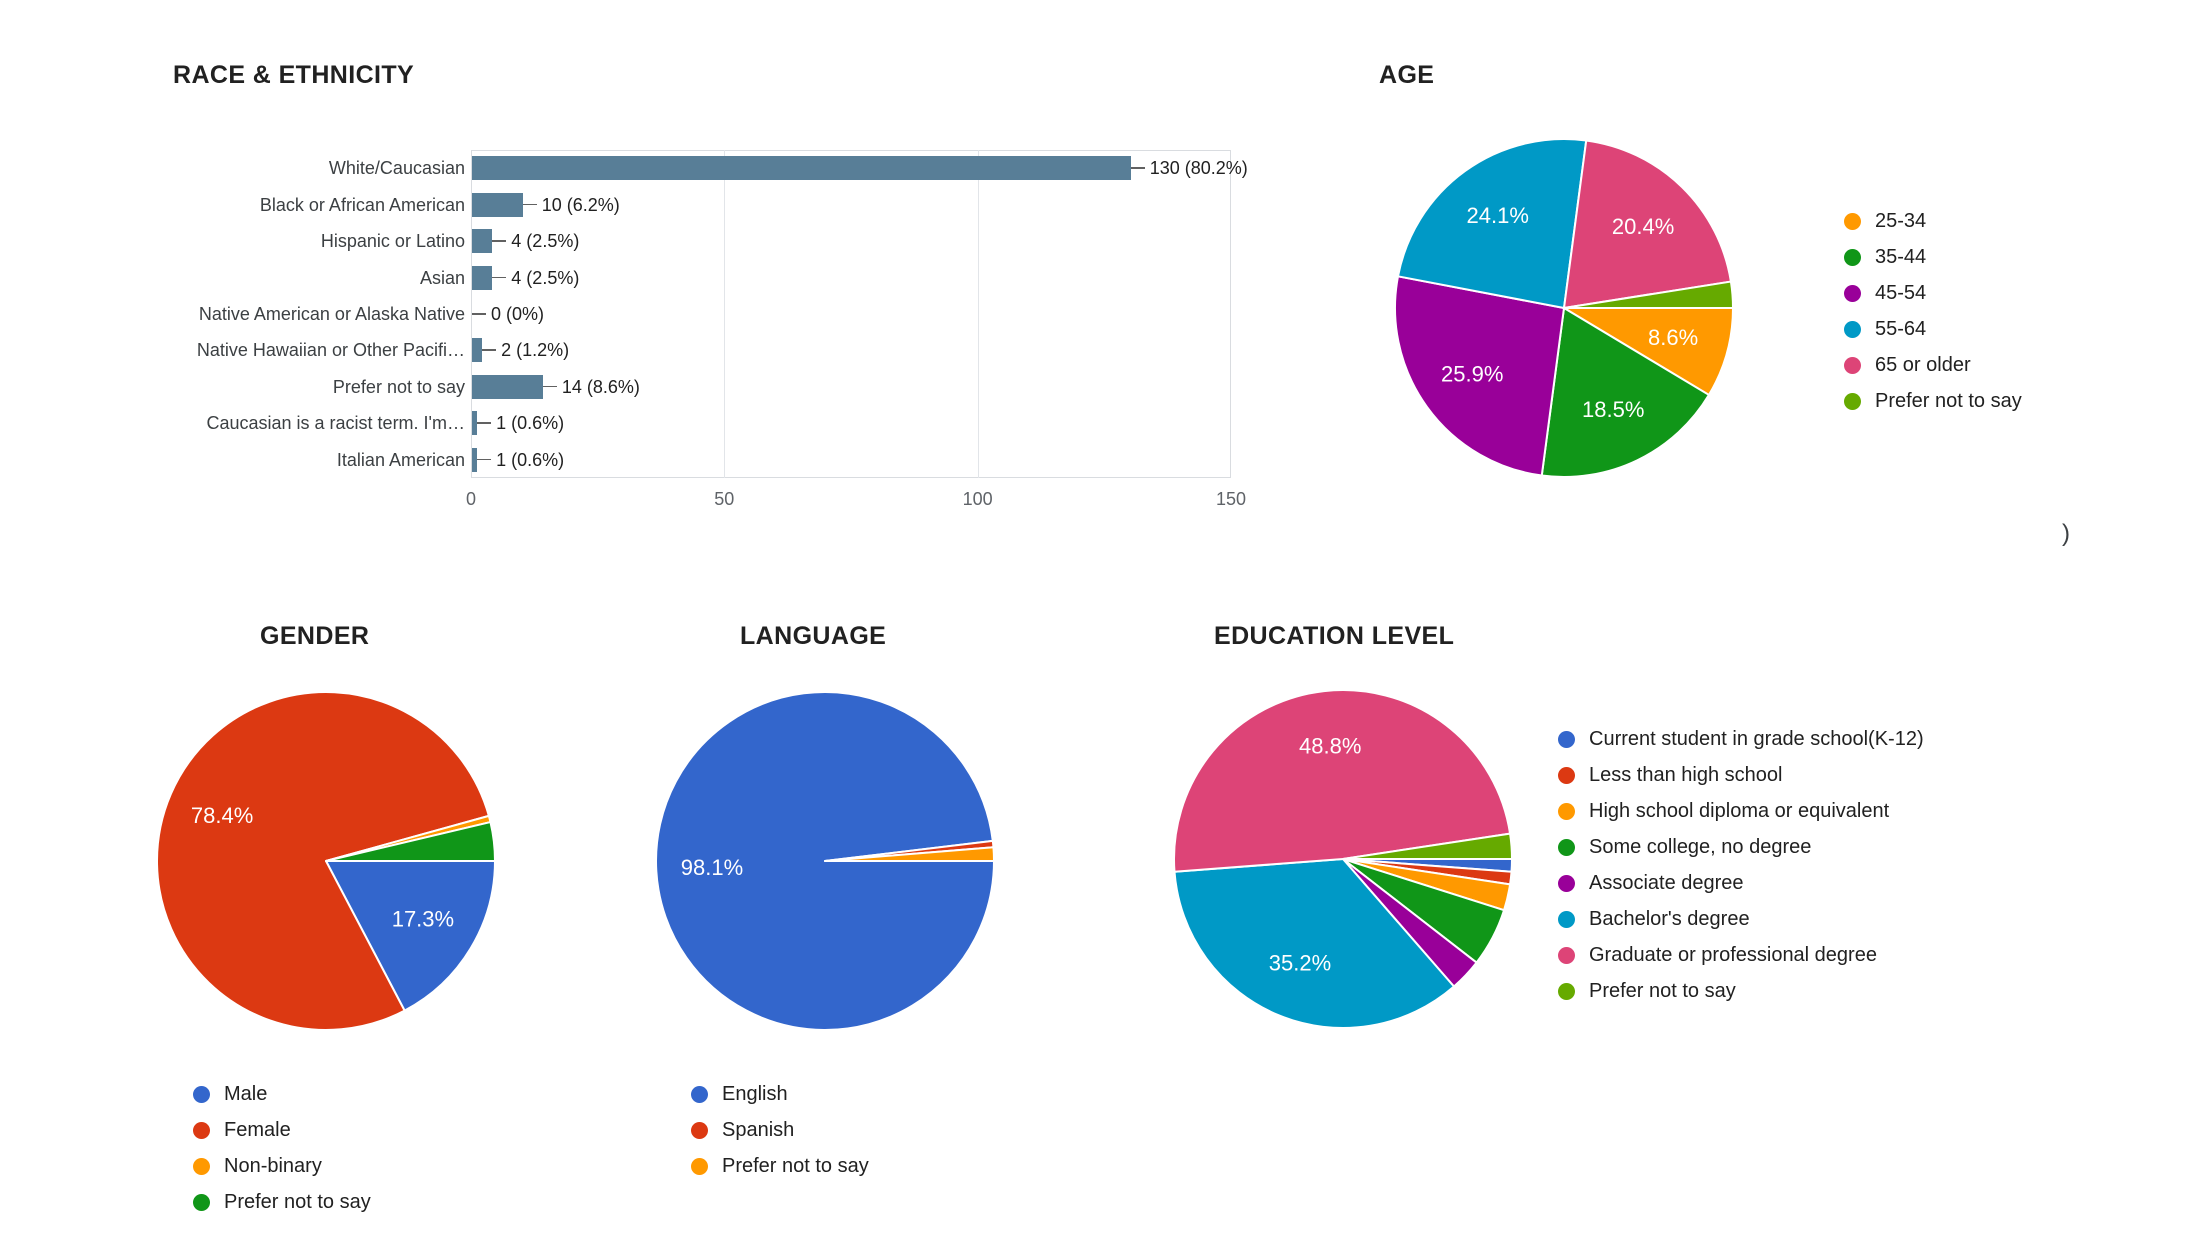 The width and height of the screenshot is (2200, 1237). Describe the element at coordinates (331, 314) in the screenshot. I see `bar-category-label: Native American or Alaska Native` at that location.